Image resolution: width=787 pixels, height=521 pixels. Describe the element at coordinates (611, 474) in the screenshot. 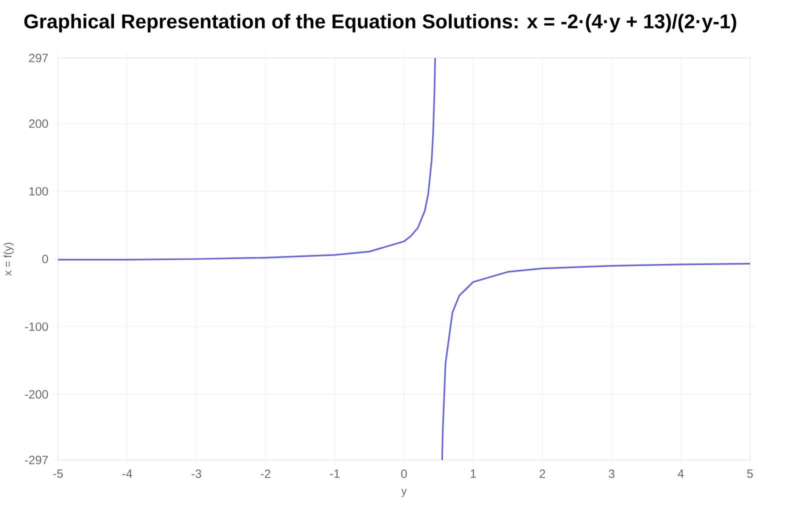

I see `x-tick-label: 3` at that location.